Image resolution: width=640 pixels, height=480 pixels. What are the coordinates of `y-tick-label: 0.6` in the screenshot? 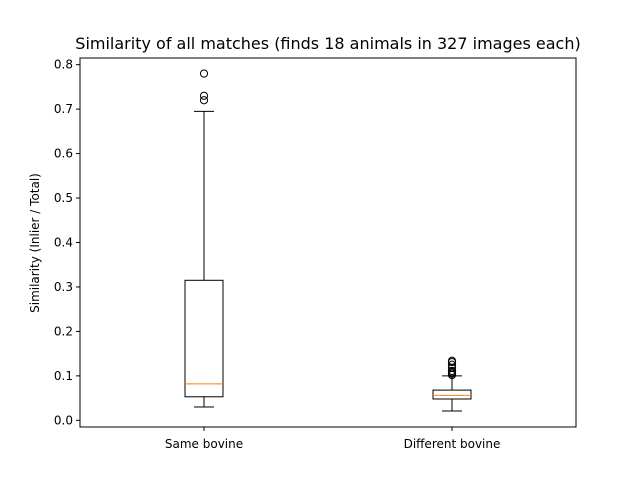 It's located at (63, 154).